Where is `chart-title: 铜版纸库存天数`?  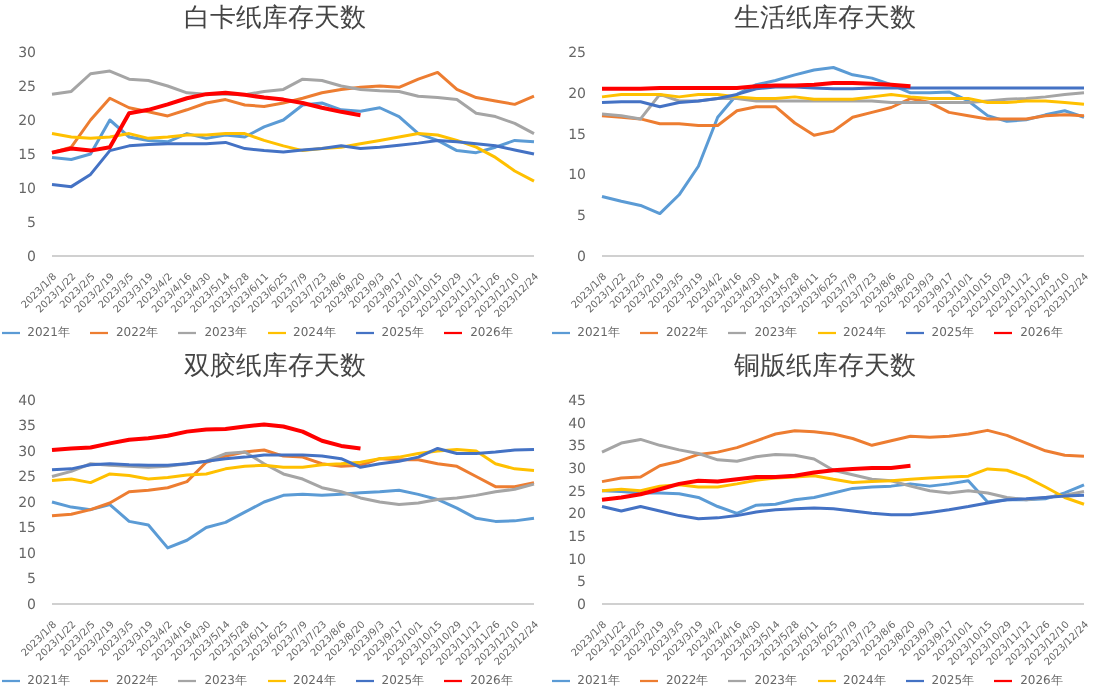
chart-title: 铜版纸库存天数 is located at coordinates (825, 368).